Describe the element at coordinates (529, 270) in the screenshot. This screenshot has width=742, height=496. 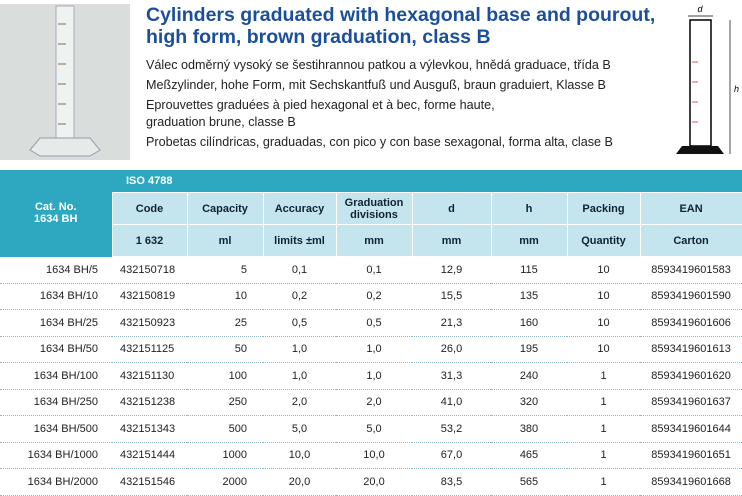
I see `table-cell: 115` at that location.